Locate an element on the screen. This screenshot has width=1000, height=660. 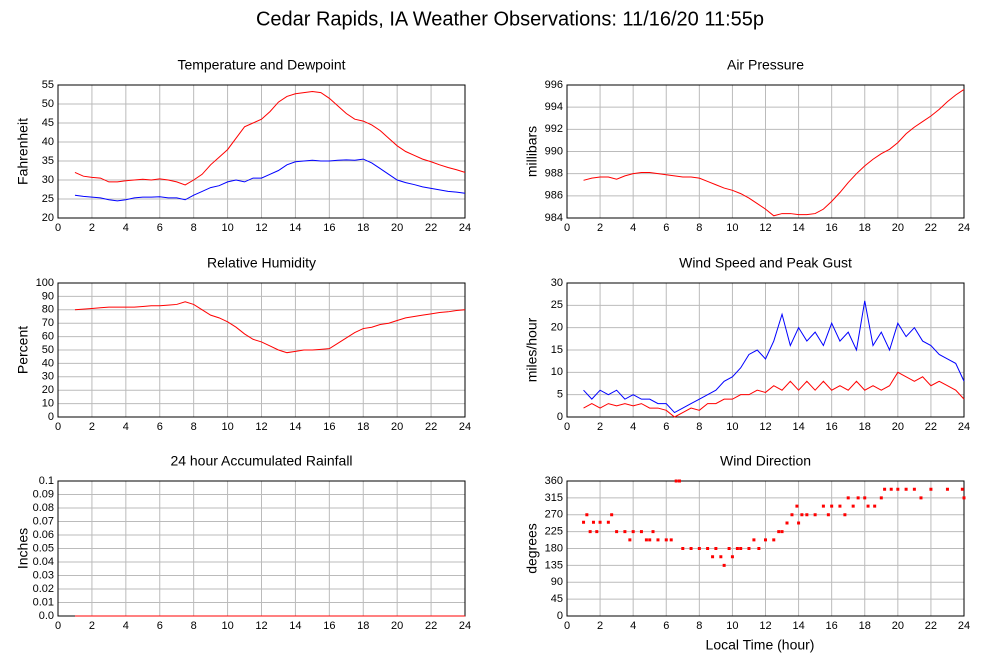
y-tick-label: 30 is located at coordinates (48, 377).